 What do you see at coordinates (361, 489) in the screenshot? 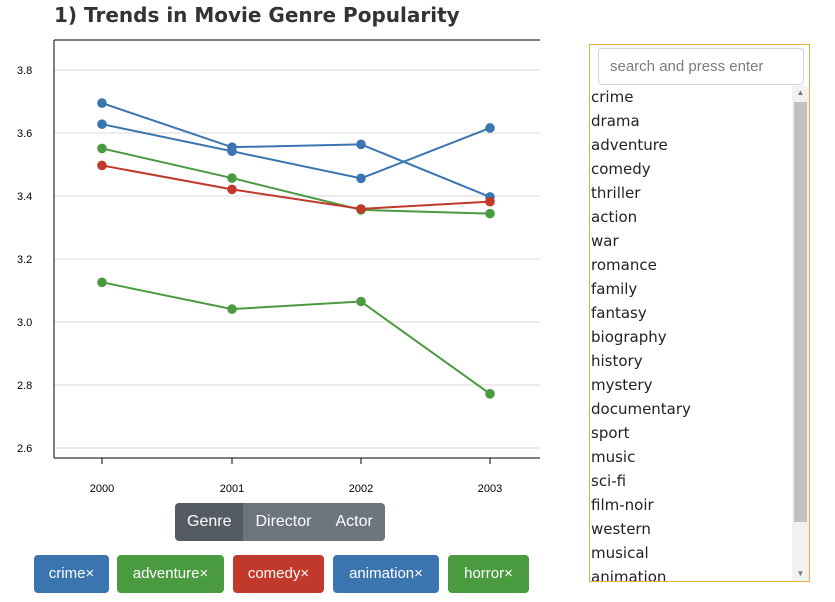
I see `x-tick-label: 2002` at bounding box center [361, 489].